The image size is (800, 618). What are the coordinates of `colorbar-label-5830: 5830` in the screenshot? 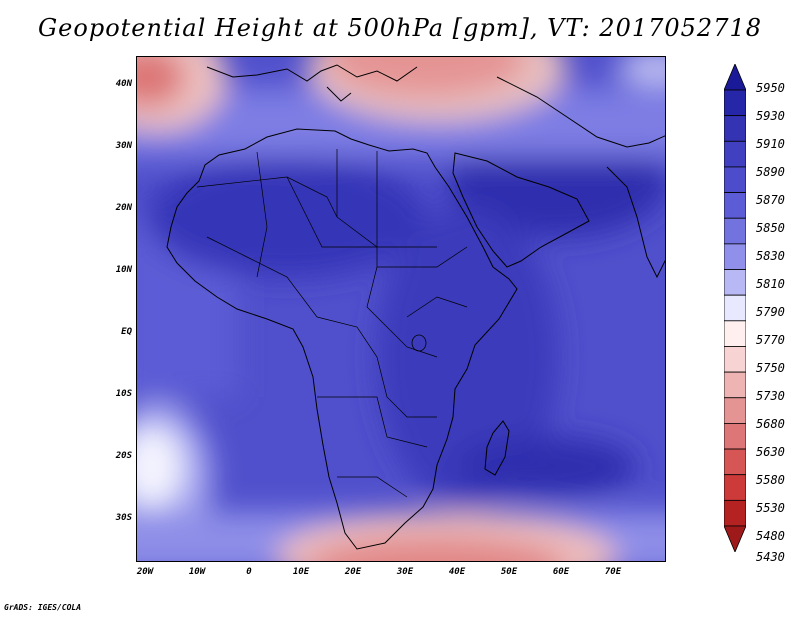 It's located at (770, 256).